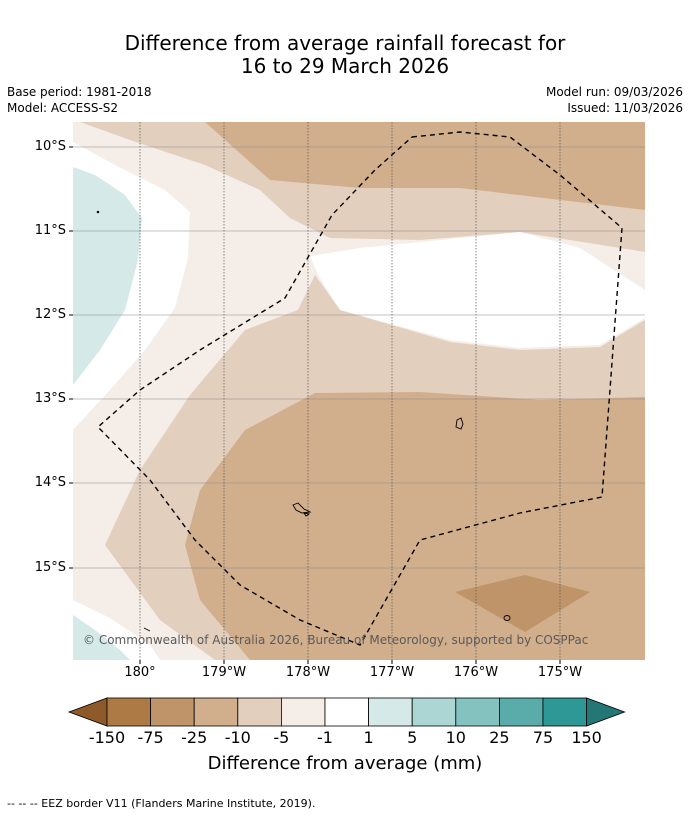 The image size is (690, 816). What do you see at coordinates (543, 737) in the screenshot?
I see `colorbar-tick-label: 75` at bounding box center [543, 737].